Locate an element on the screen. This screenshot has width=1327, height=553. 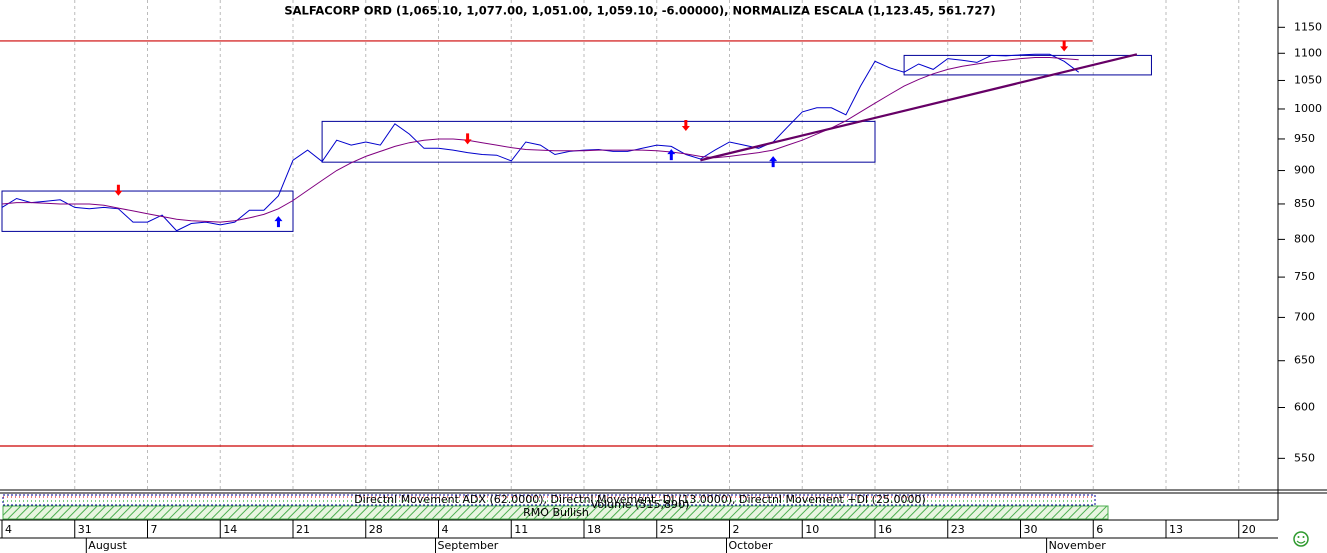
x-tick-label: 11 is located at coordinates (521, 529).